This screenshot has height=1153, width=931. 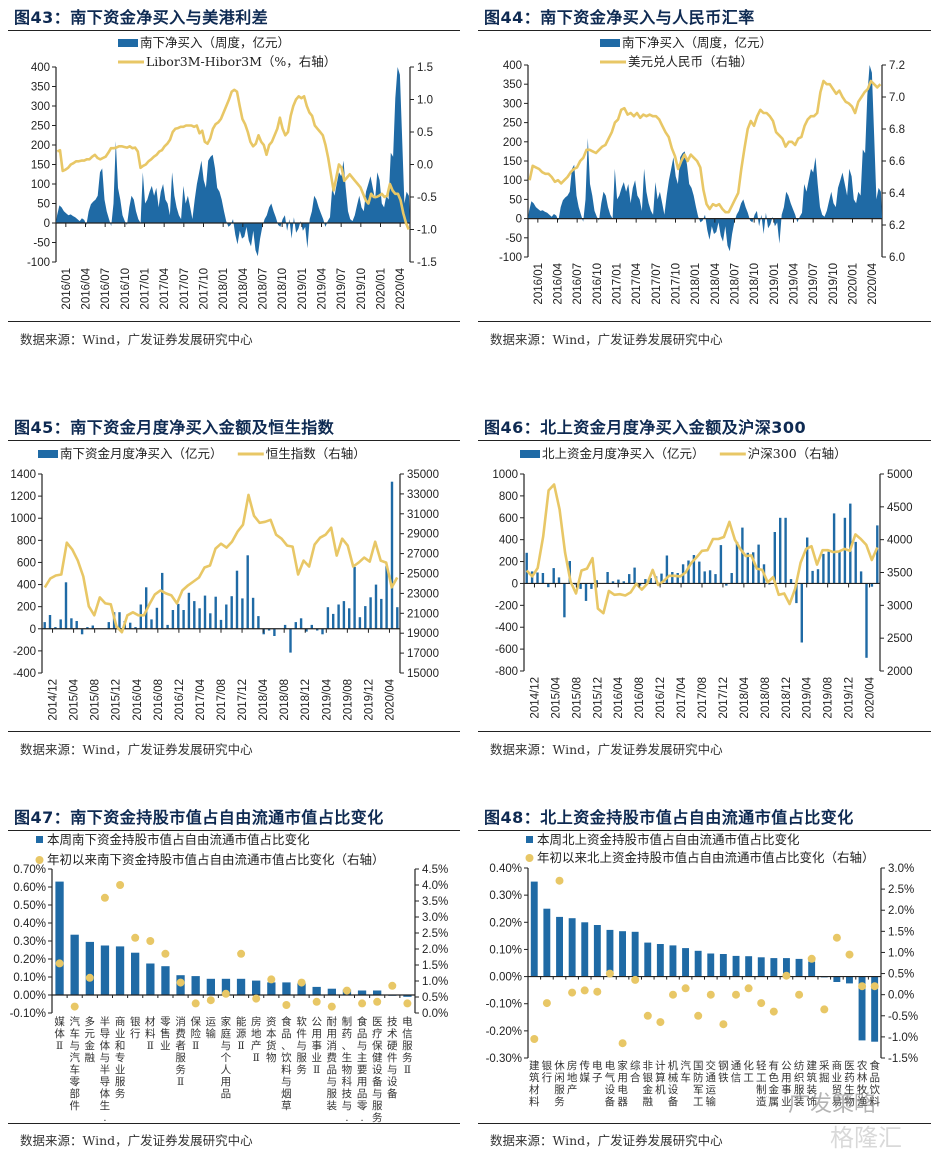 I want to click on legend-label: 沪深300（右轴）, so click(x=797, y=453).